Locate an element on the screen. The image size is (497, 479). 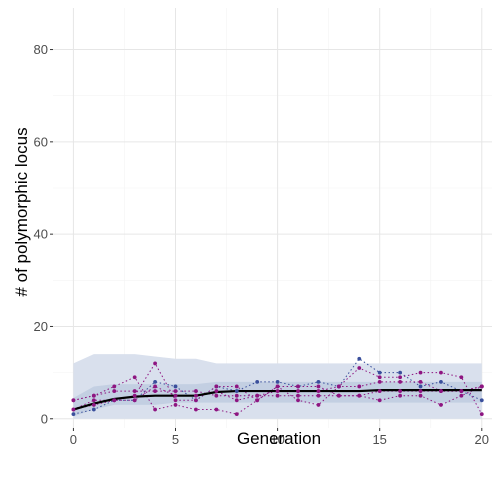
x-tick-label: 10 is located at coordinates (277, 439).